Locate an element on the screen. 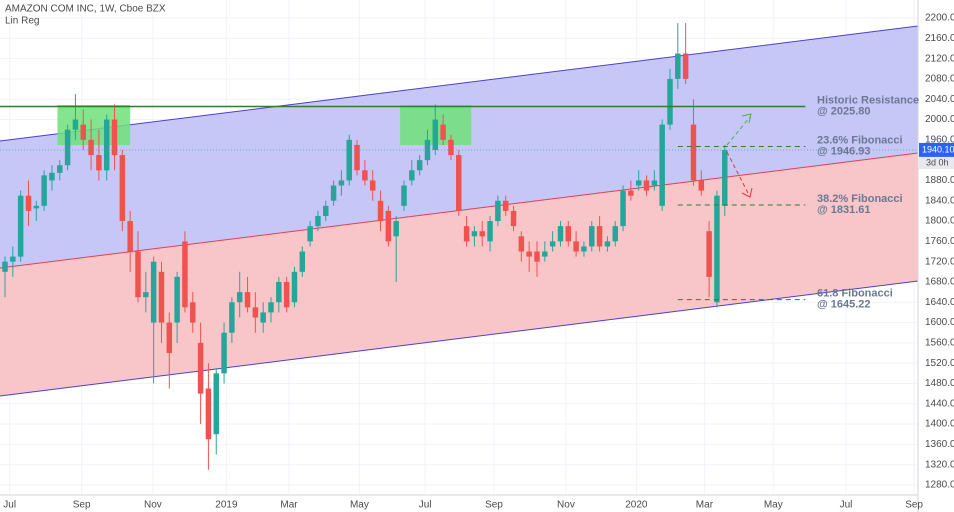 This screenshot has height=512, width=954. y-tick-label: 1320.00 is located at coordinates (939, 464).